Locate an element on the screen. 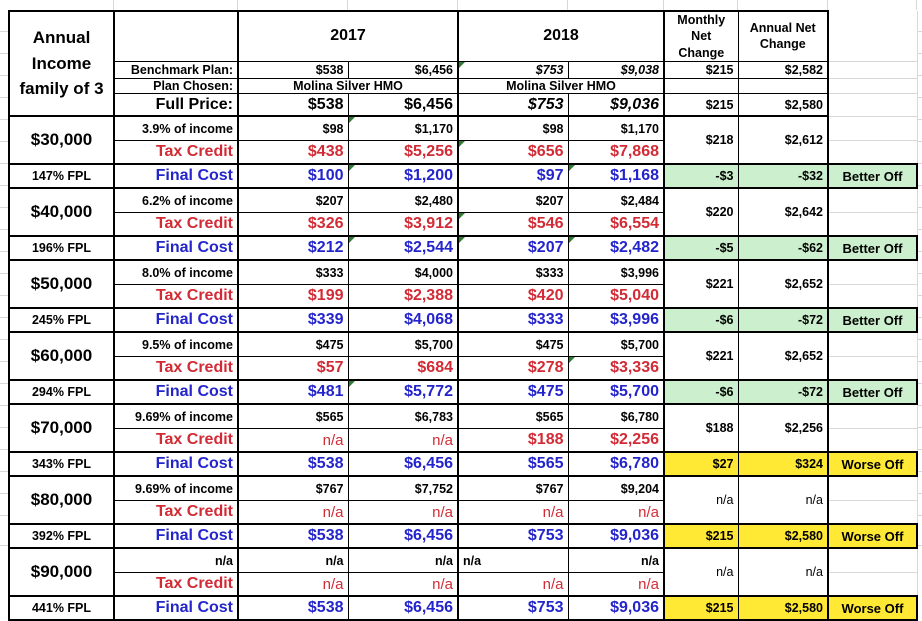 The image size is (922, 621). final-2018-monthly: $753 is located at coordinates (513, 536).